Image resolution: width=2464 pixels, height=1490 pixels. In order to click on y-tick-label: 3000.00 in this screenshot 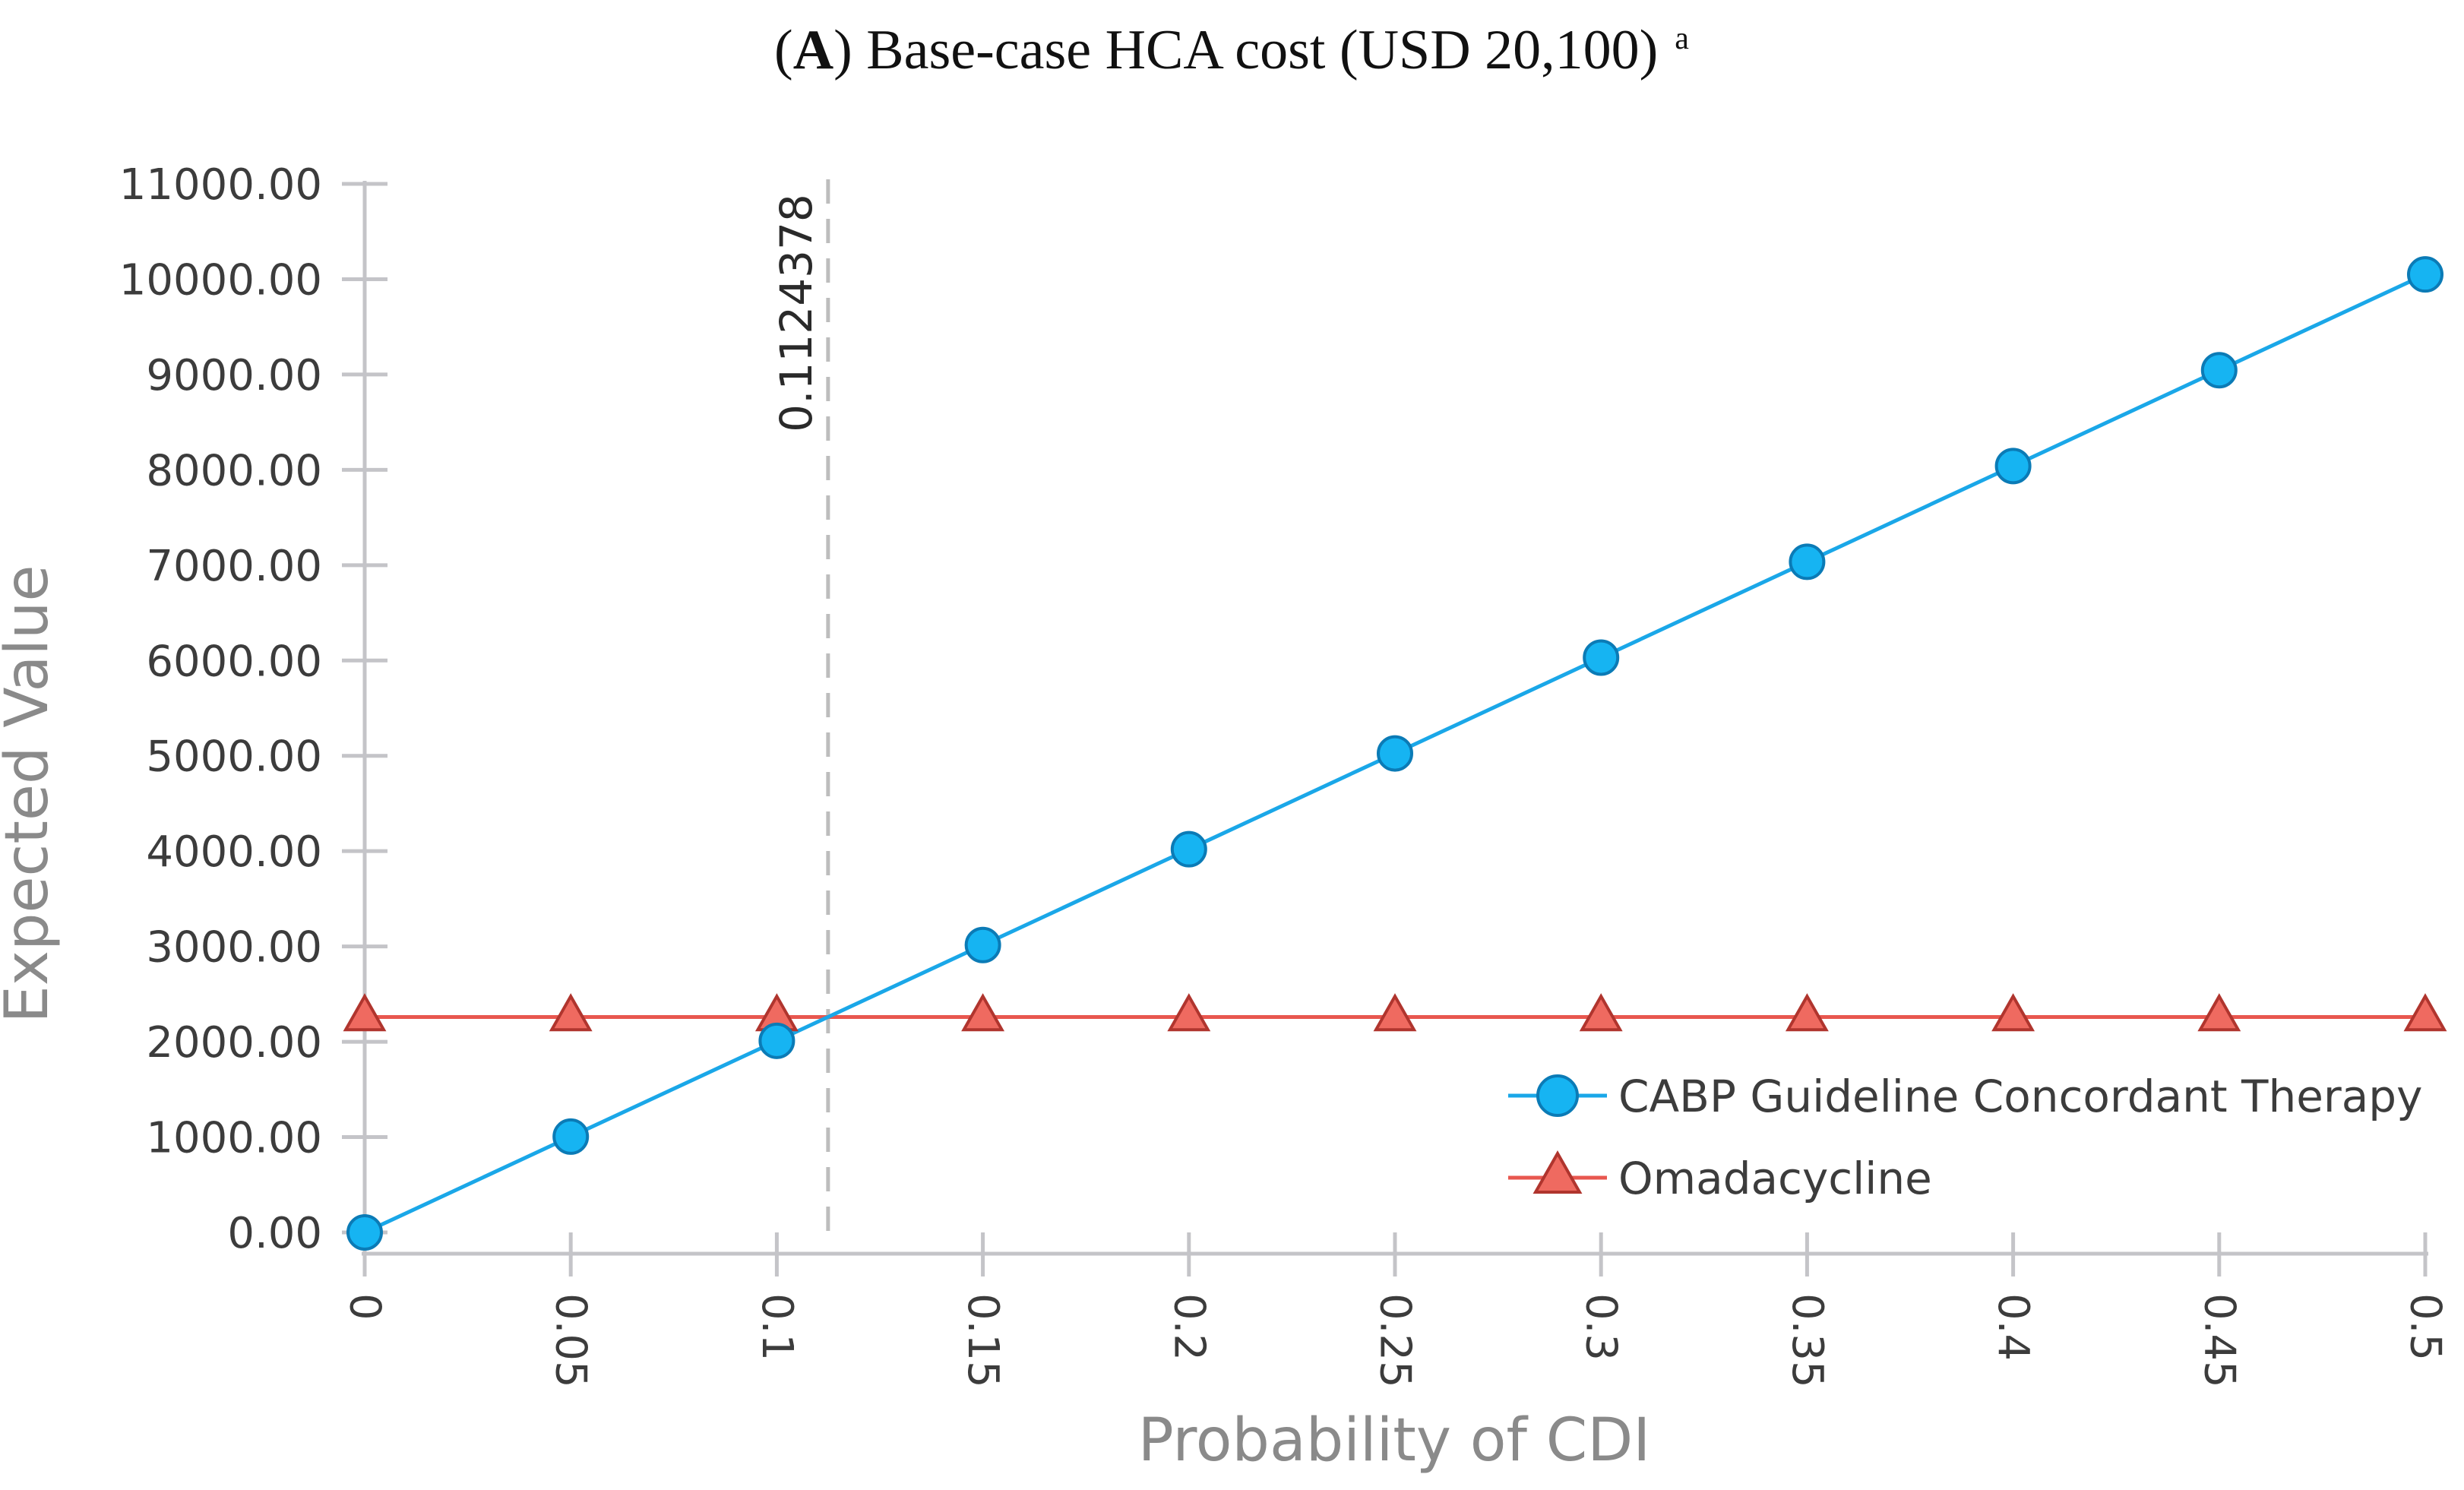, I will do `click(234, 948)`.